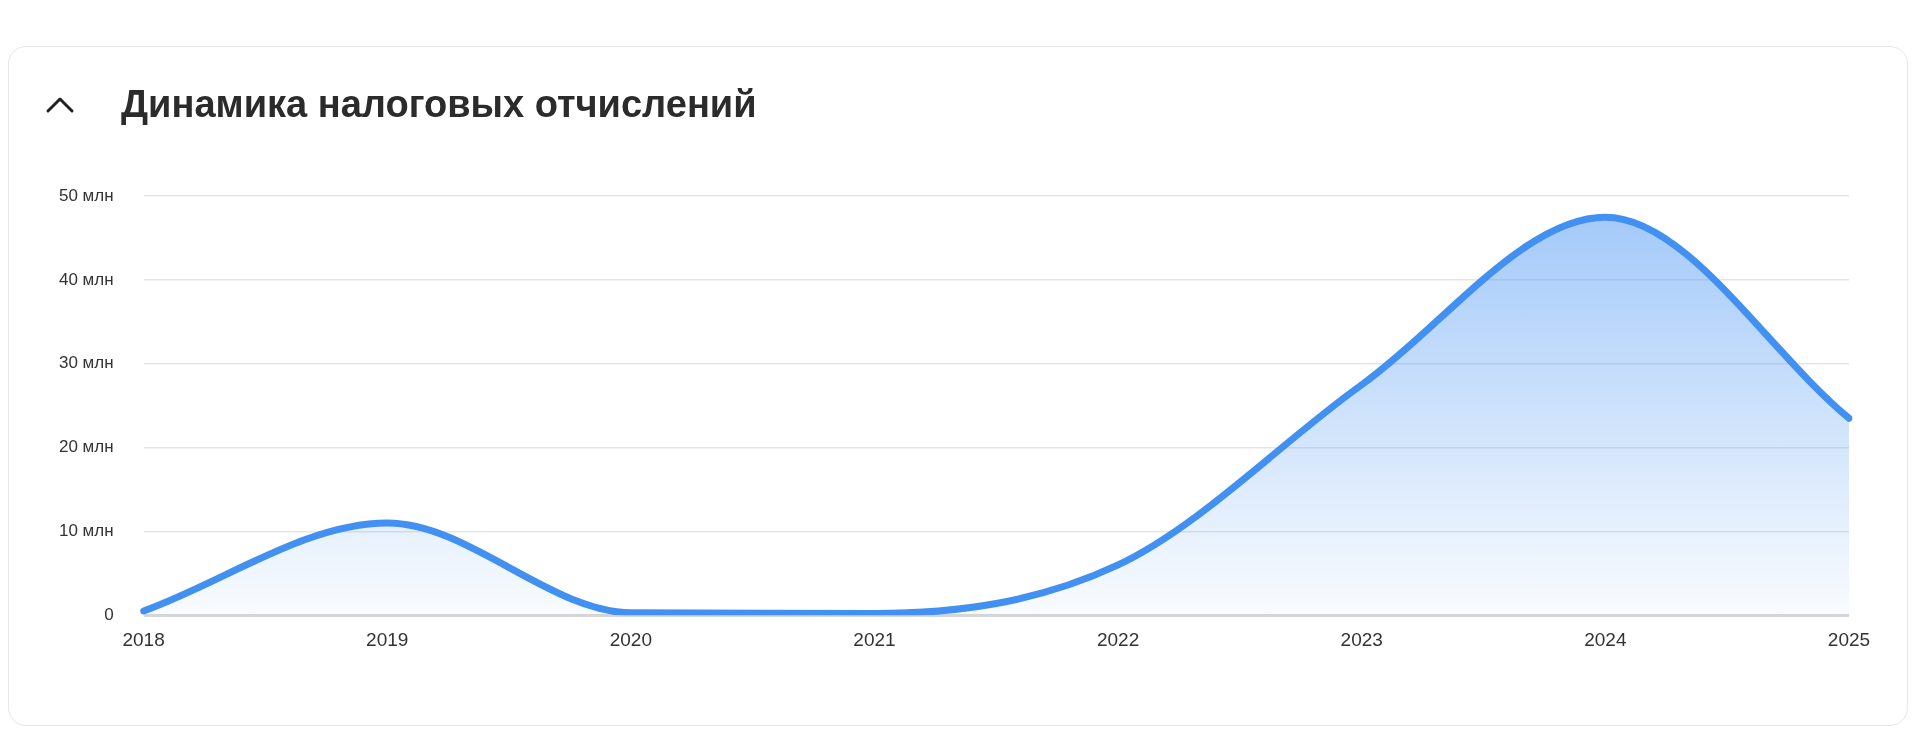  Describe the element at coordinates (86, 363) in the screenshot. I see `y-tick-label: 30 млн` at that location.